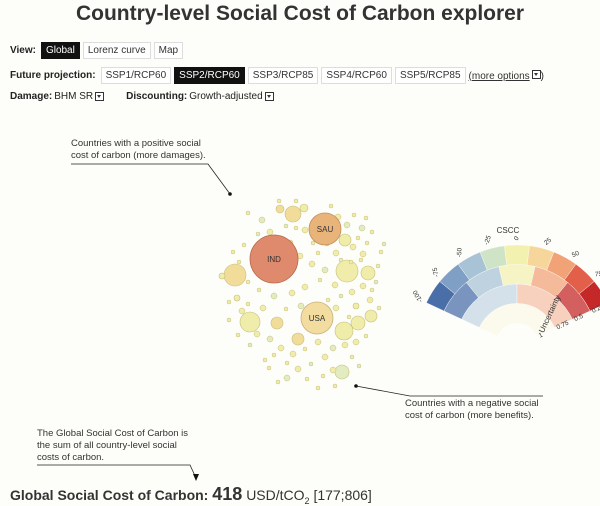 The height and width of the screenshot is (506, 600). I want to click on more-options-link: (more options), so click(506, 75).